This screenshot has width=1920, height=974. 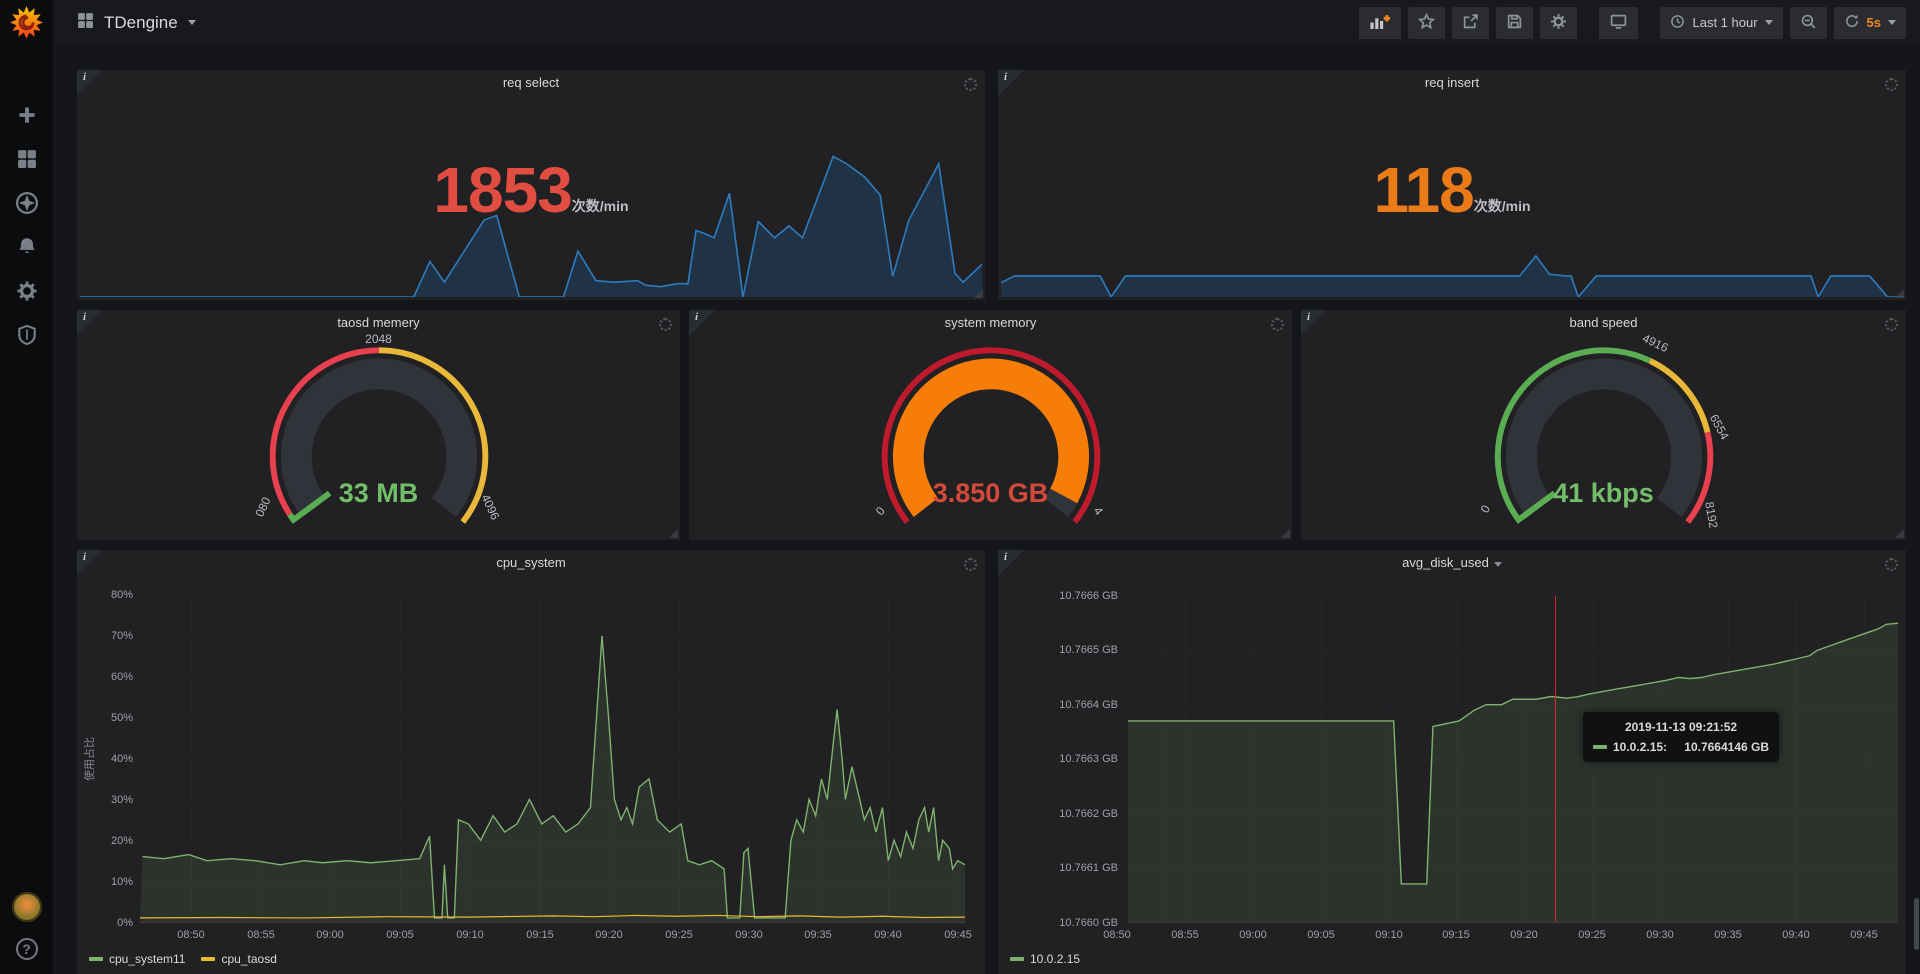 I want to click on legend: cpu_system11 cpu_taosd, so click(x=183, y=959).